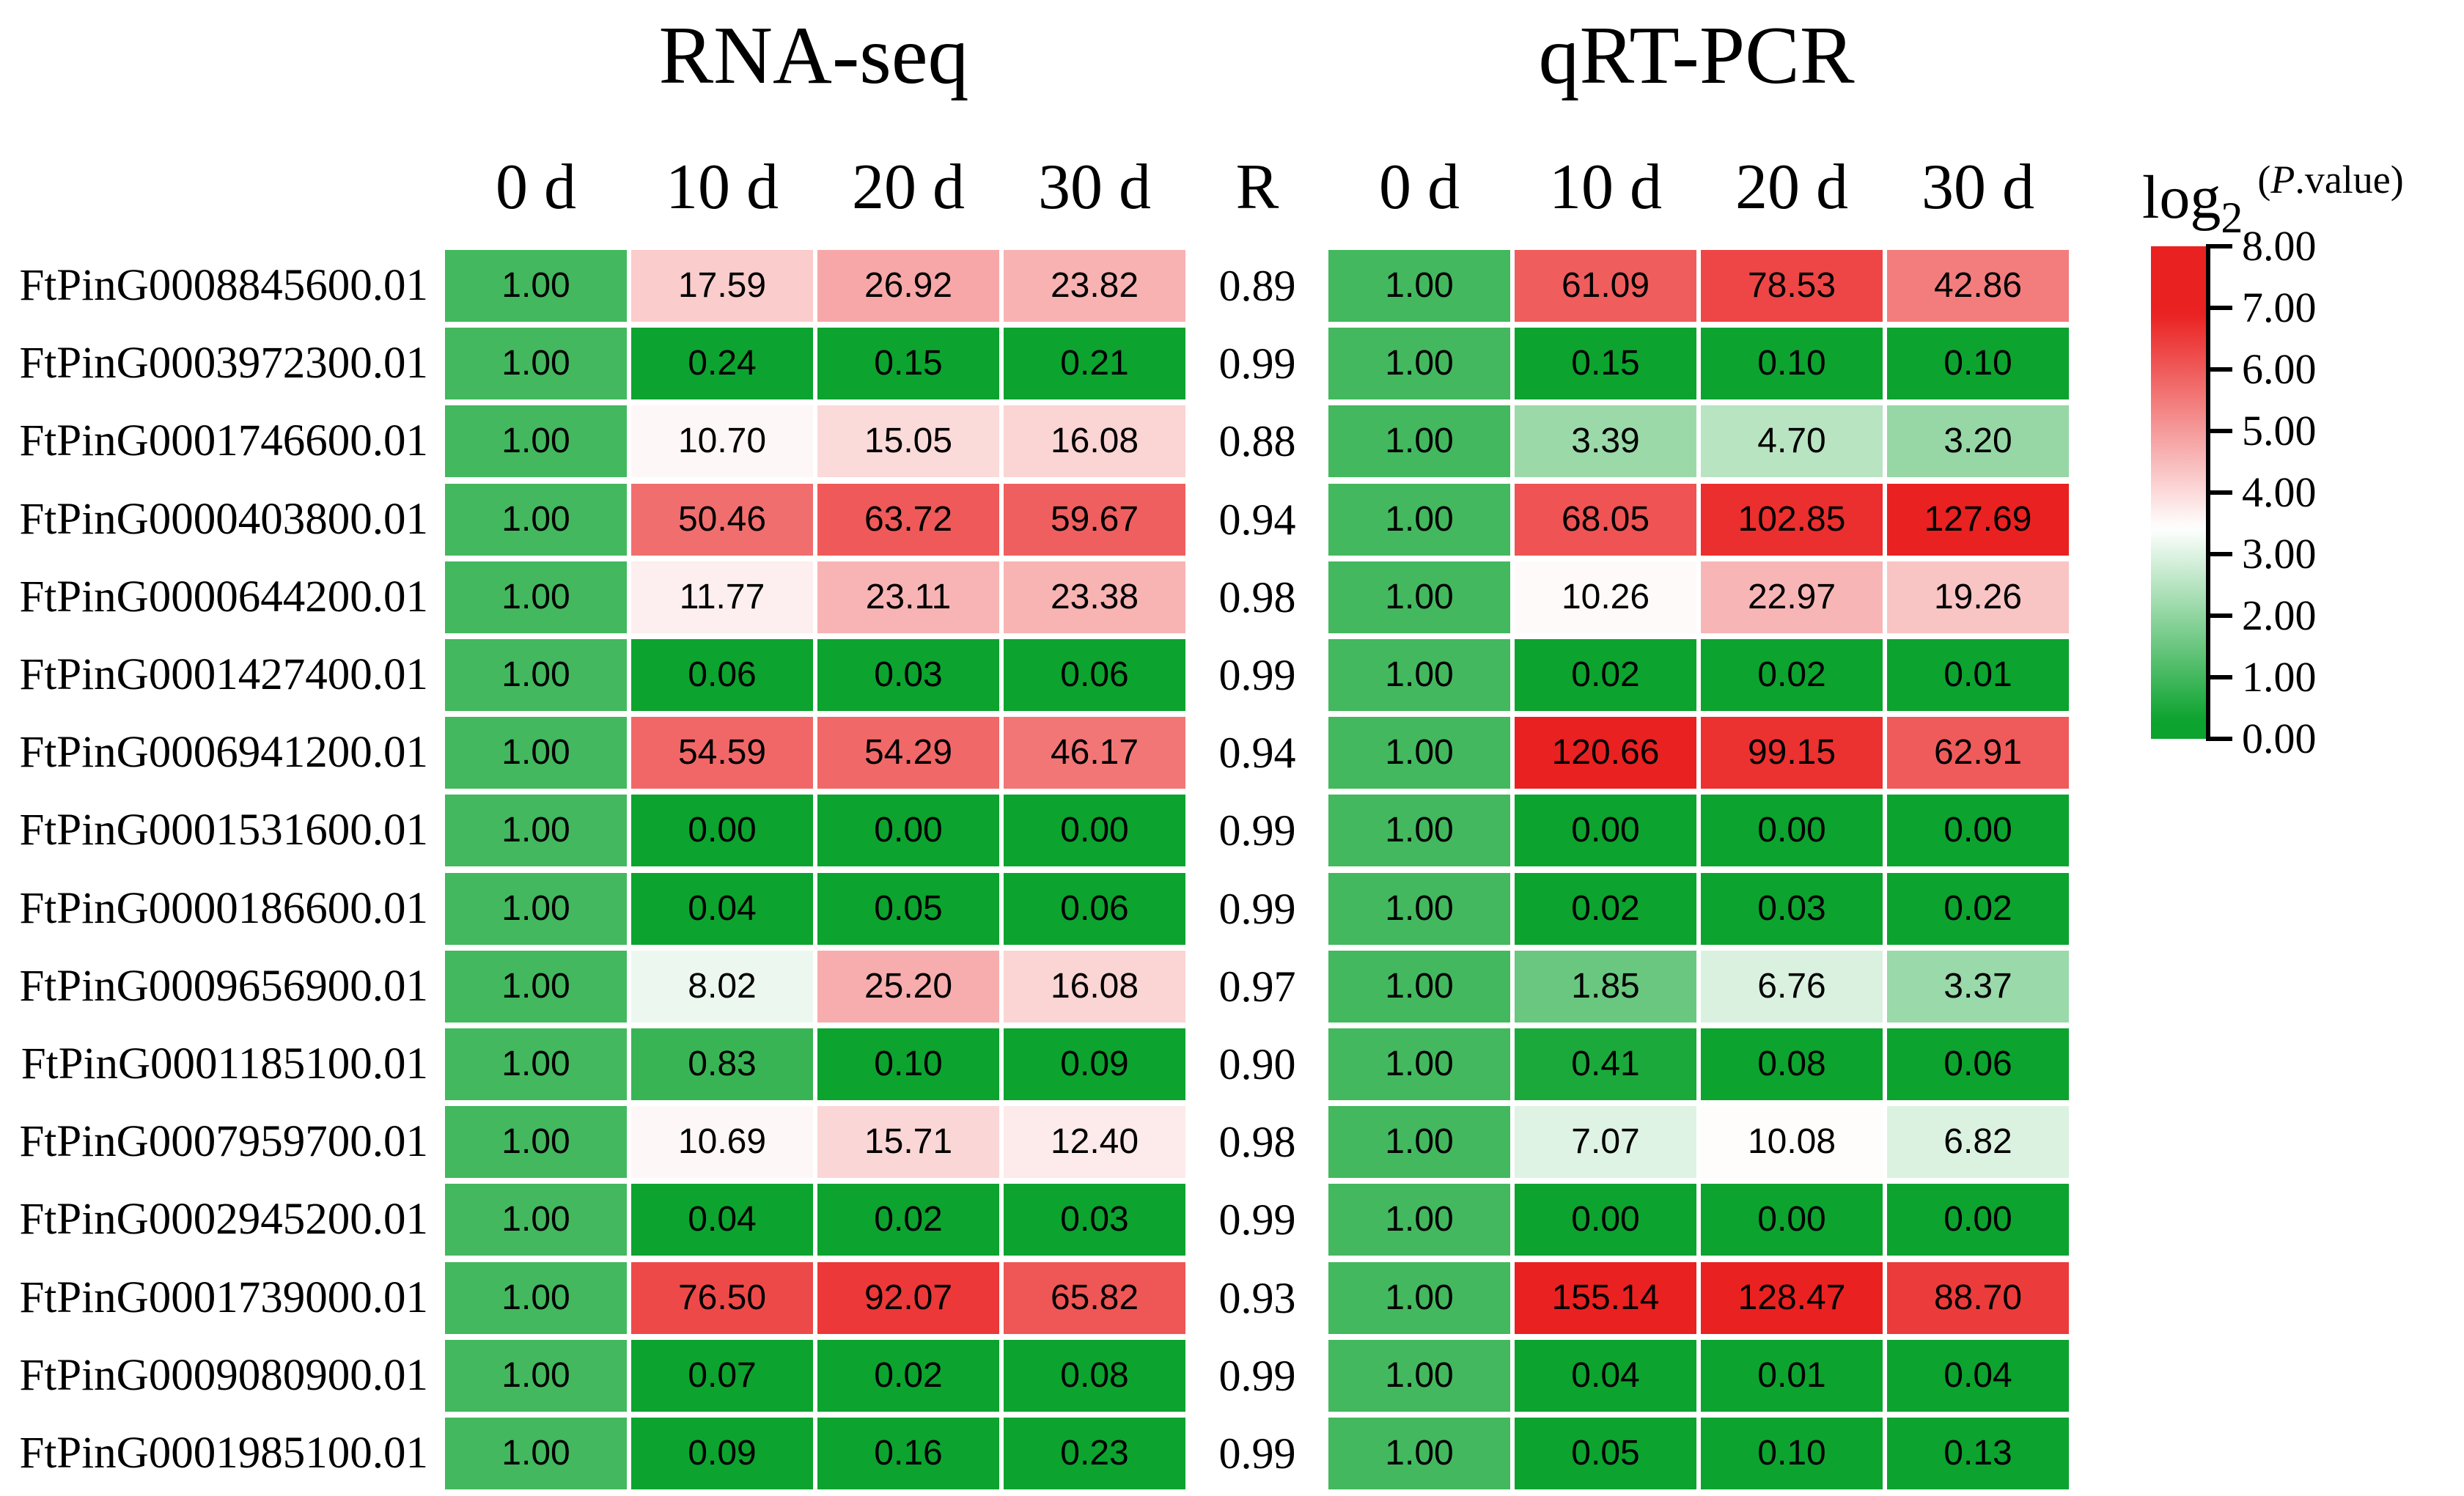 This screenshot has width=2464, height=1496. What do you see at coordinates (224, 908) in the screenshot?
I see `gene-label: FtPinG0000186600.01` at bounding box center [224, 908].